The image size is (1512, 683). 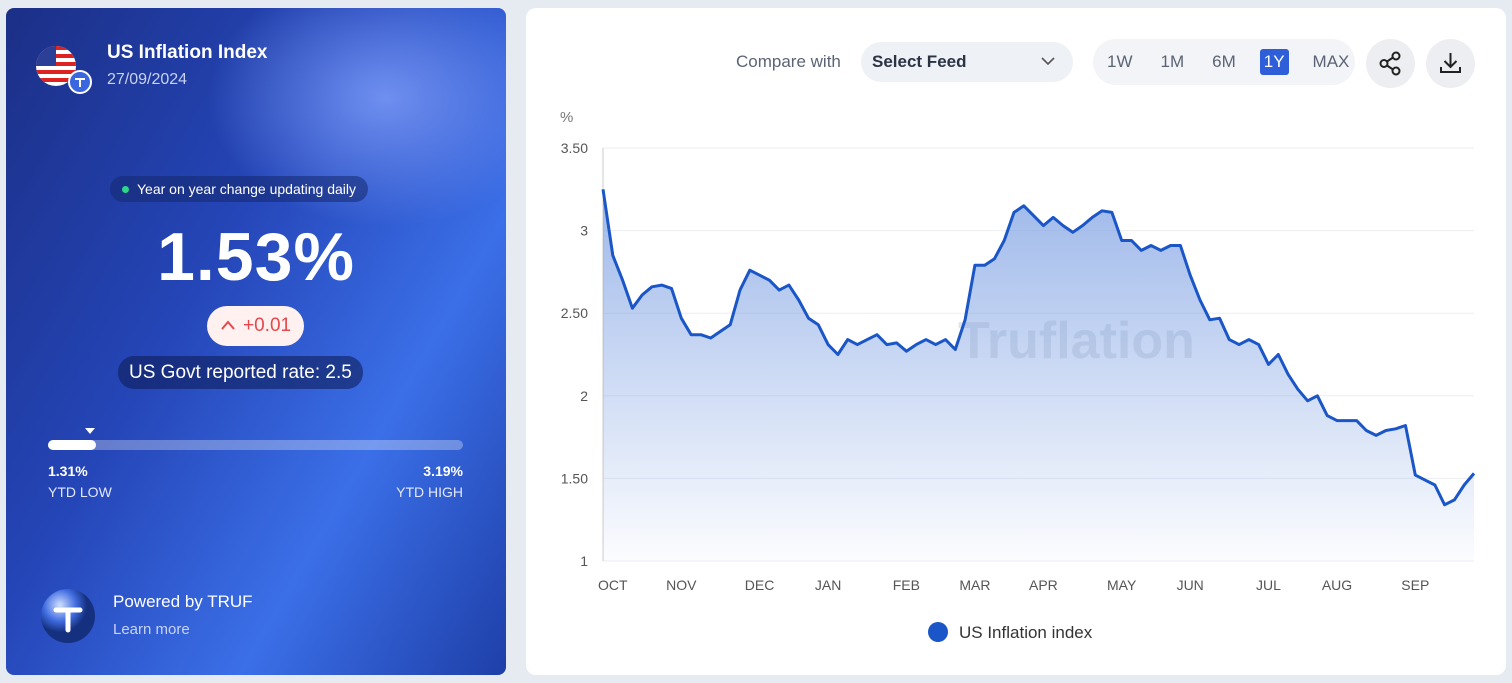 I want to click on x-tick-label: FEB, so click(x=906, y=585).